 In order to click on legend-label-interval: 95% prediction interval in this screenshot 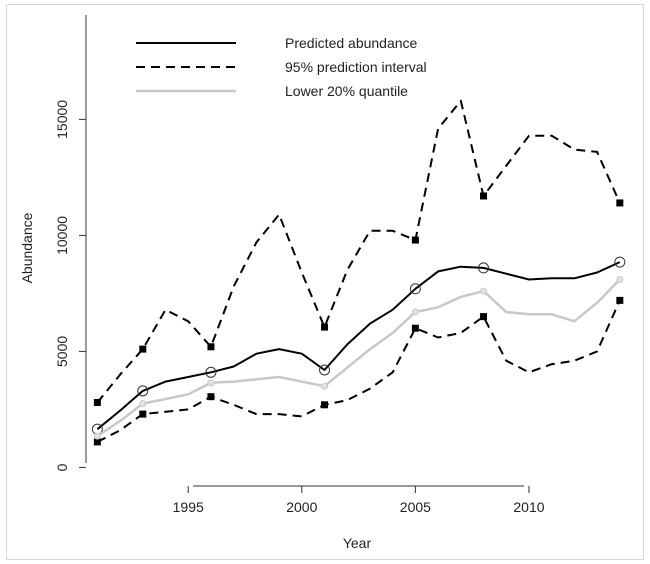, I will do `click(356, 67)`.